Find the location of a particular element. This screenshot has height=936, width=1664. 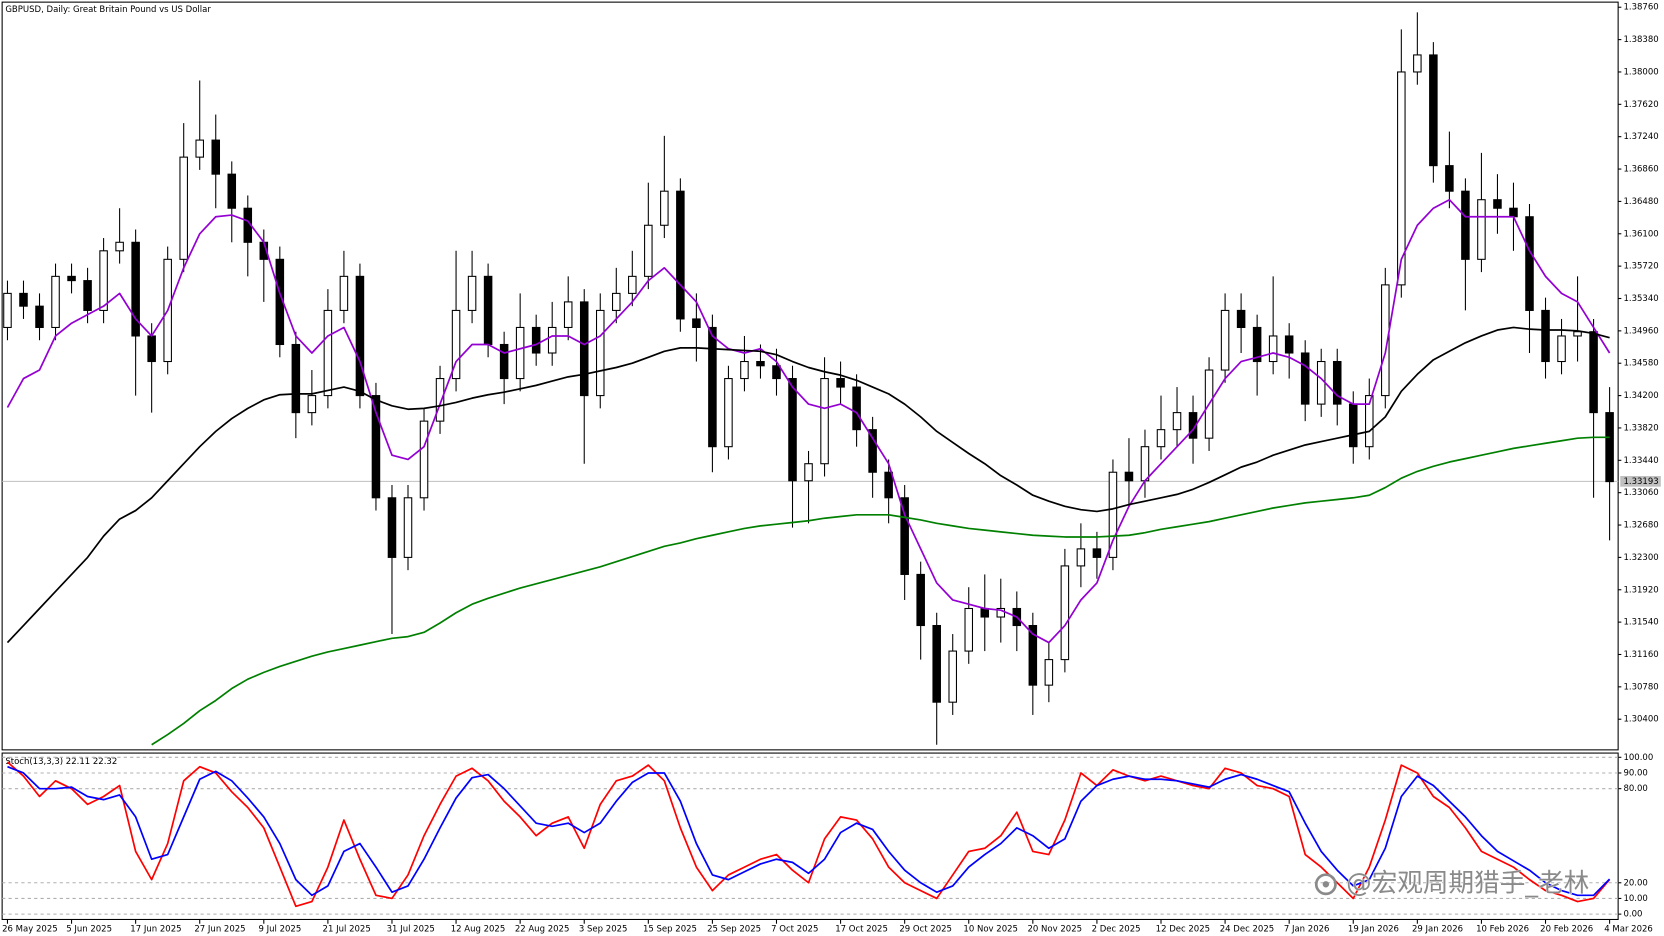

x-tick-label: 19 Jan 2026 is located at coordinates (1373, 930).